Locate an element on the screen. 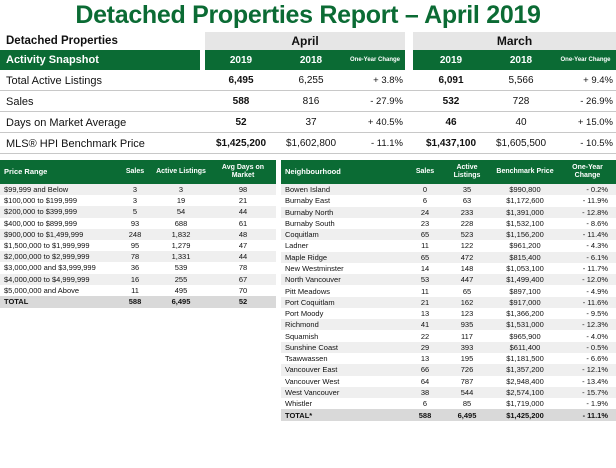 Image resolution: width=616 pixels, height=468 pixels. change-cell: - 0.5% is located at coordinates (597, 347).